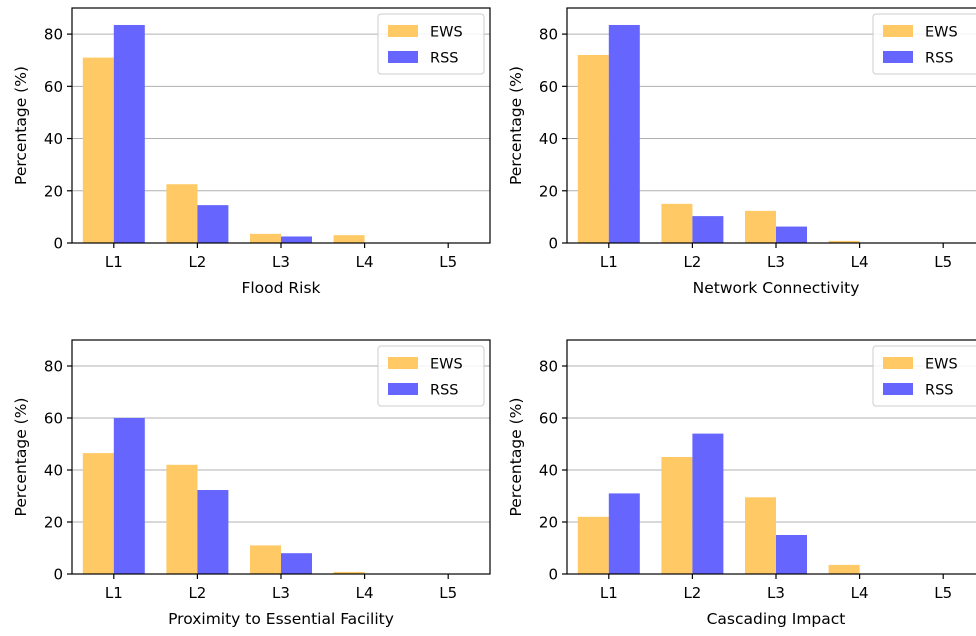 The image size is (976, 636). What do you see at coordinates (281, 619) in the screenshot?
I see `x-axis-label: Proximity to Essential Facility` at bounding box center [281, 619].